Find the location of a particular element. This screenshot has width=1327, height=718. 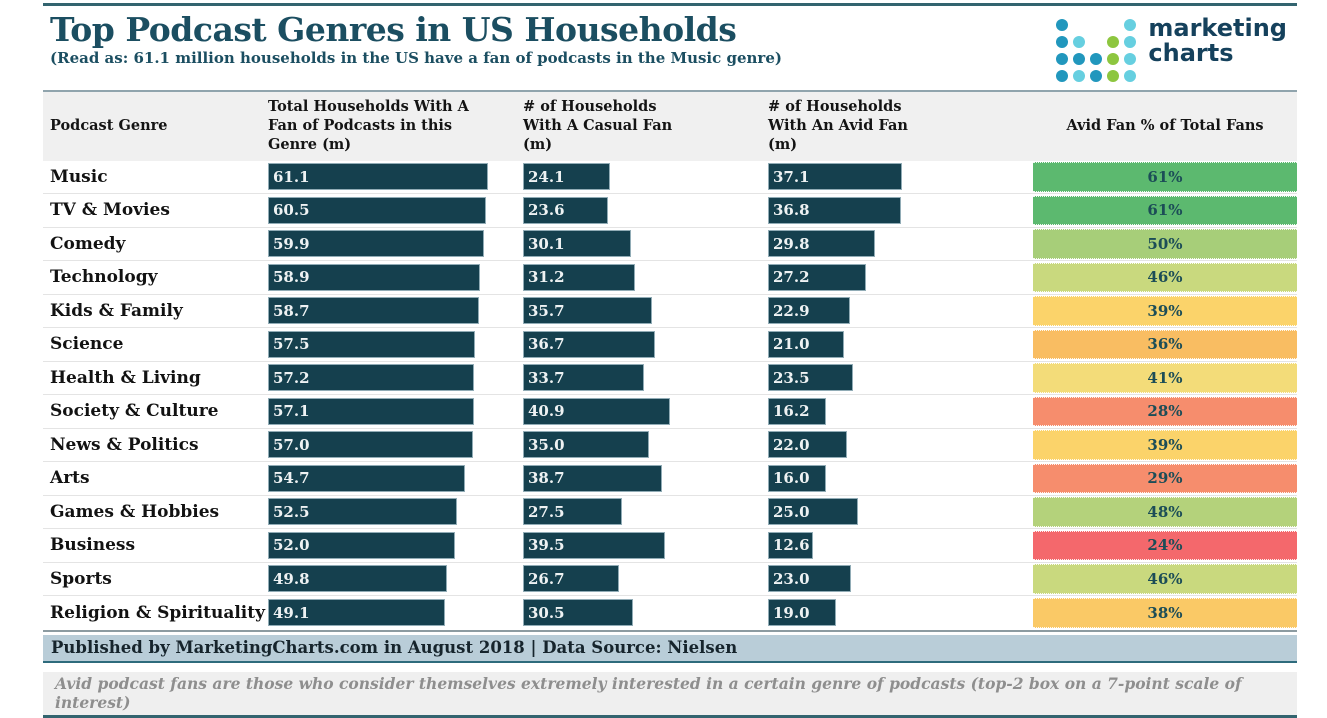

logo-dot-grid-icon is located at coordinates (1096, 50).